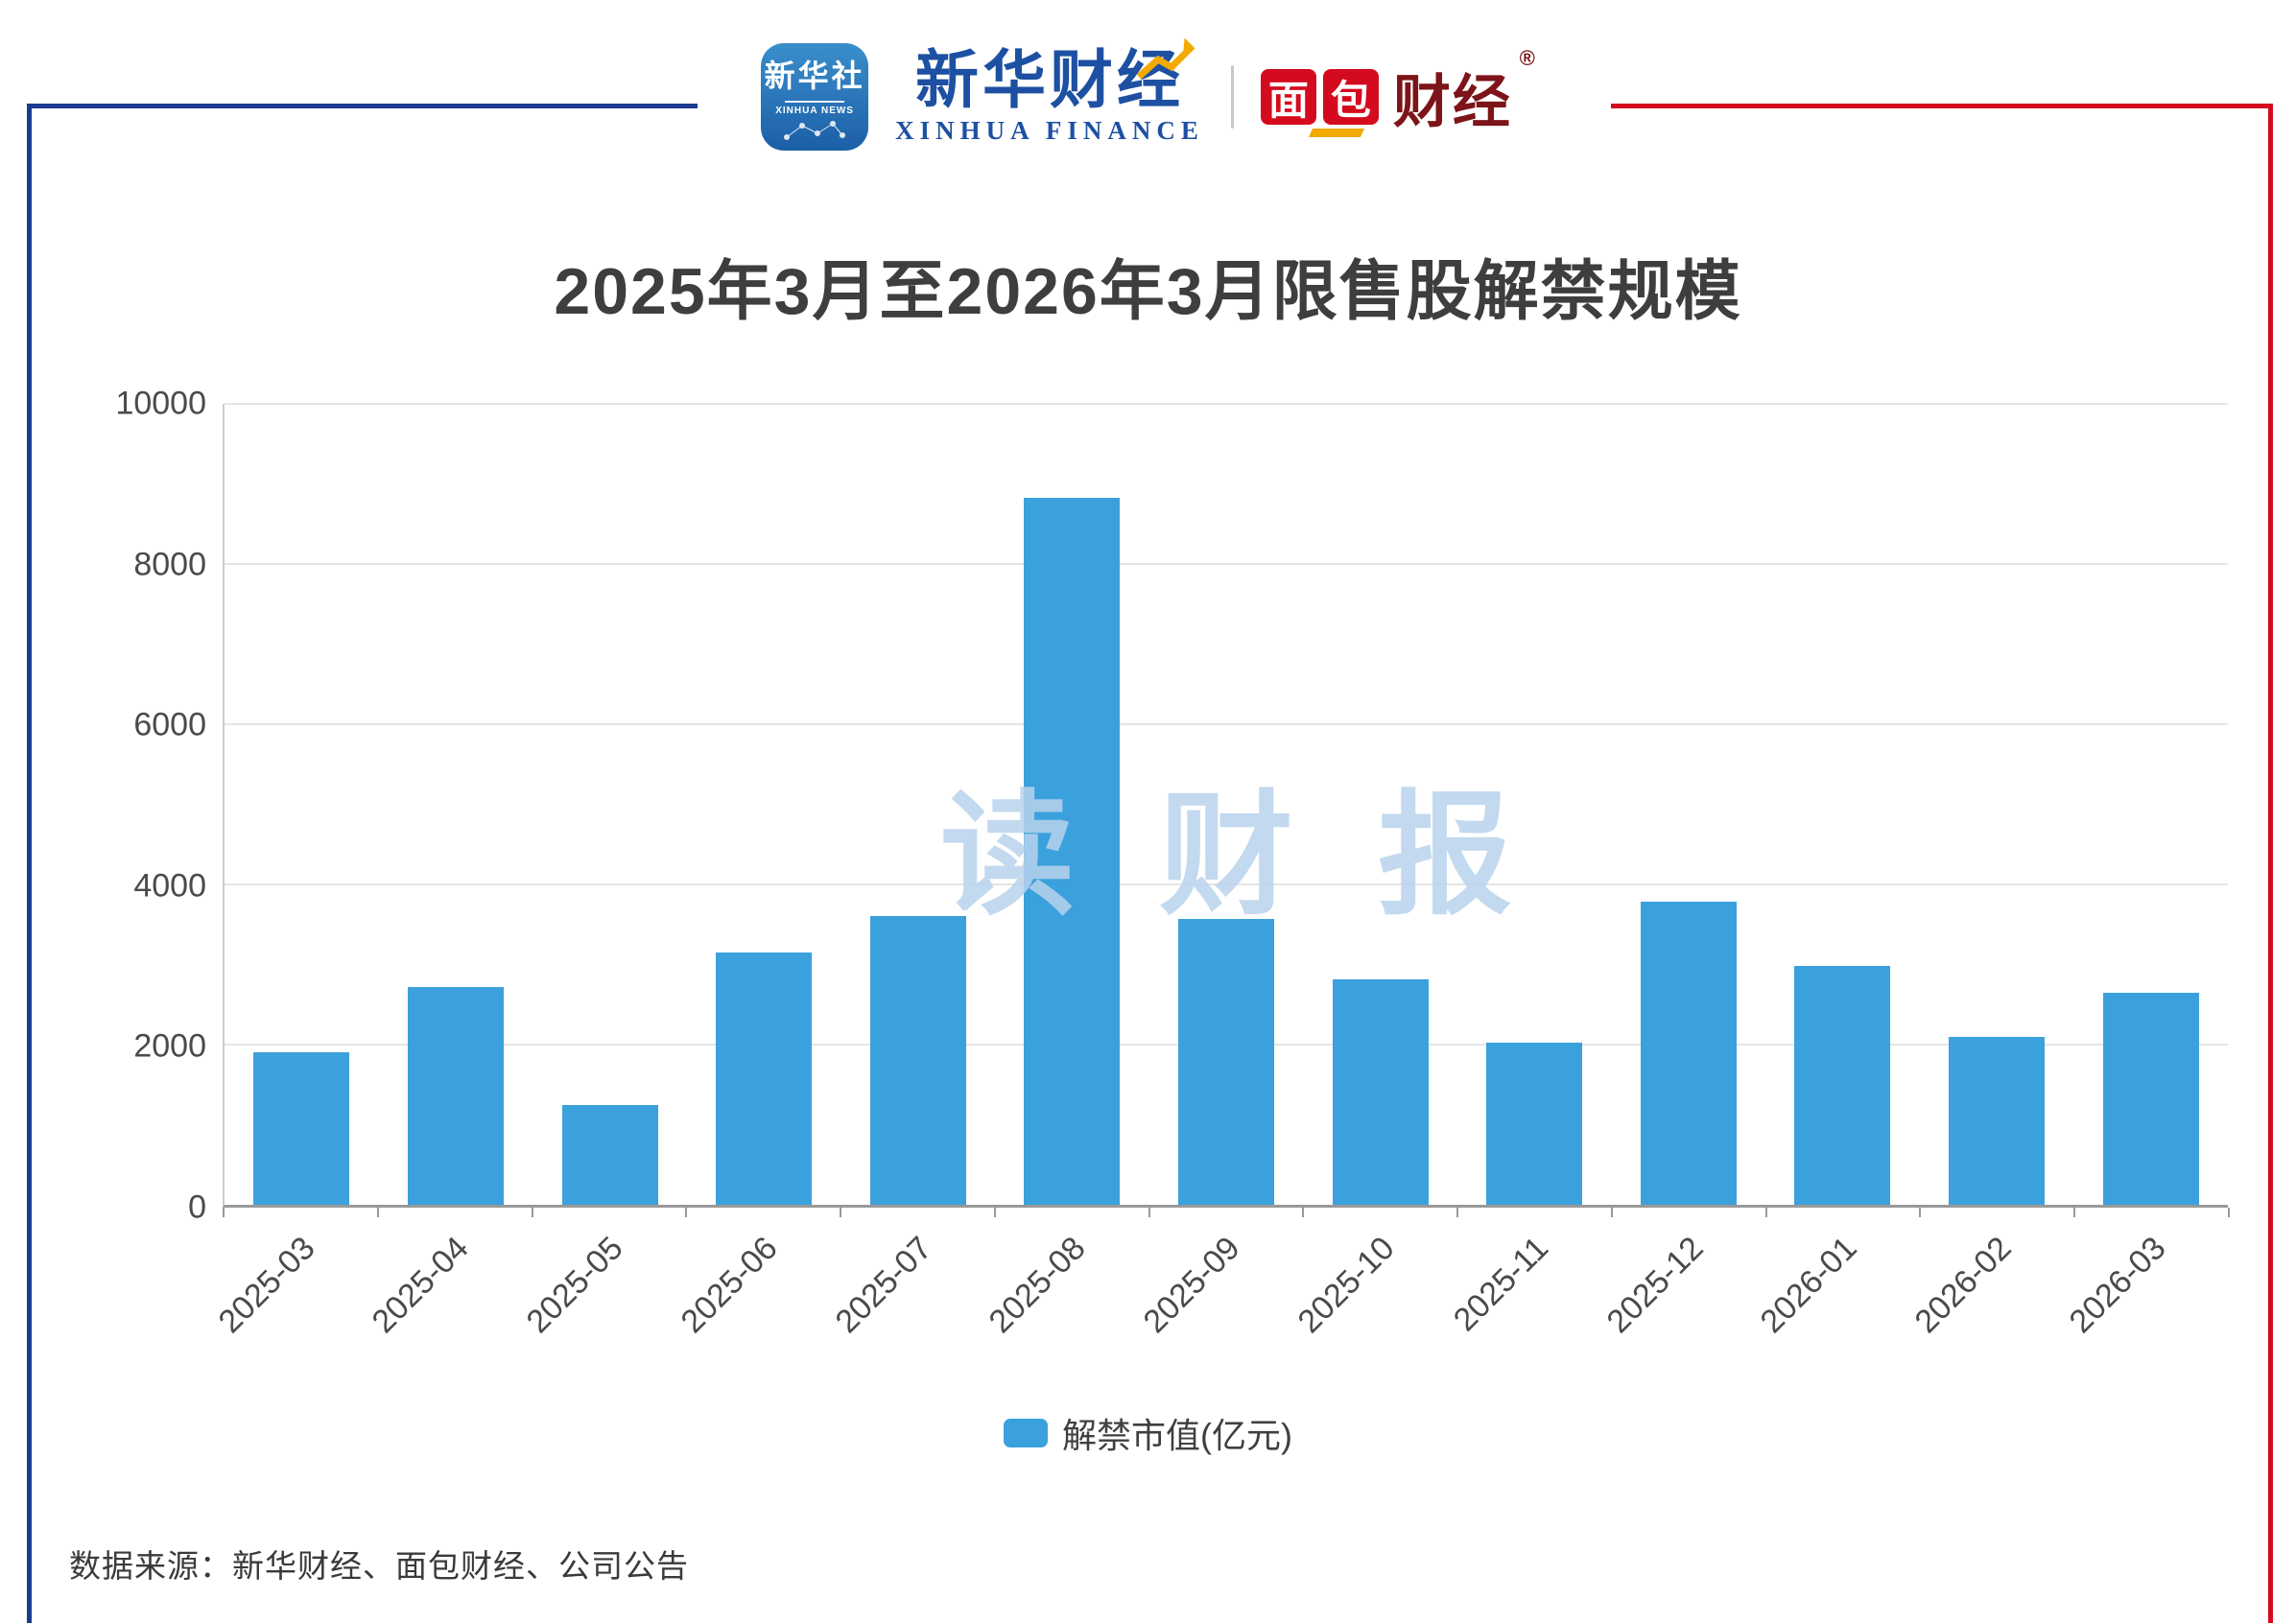 This screenshot has width=2296, height=1623. I want to click on frame-top-right-line, so click(1942, 106).